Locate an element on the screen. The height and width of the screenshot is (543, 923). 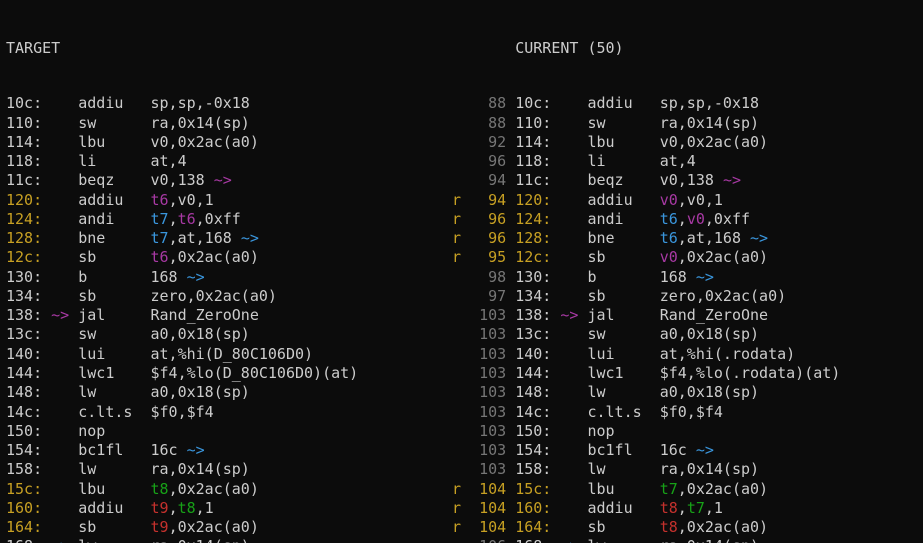
mnemonic: lui is located at coordinates (114, 353).